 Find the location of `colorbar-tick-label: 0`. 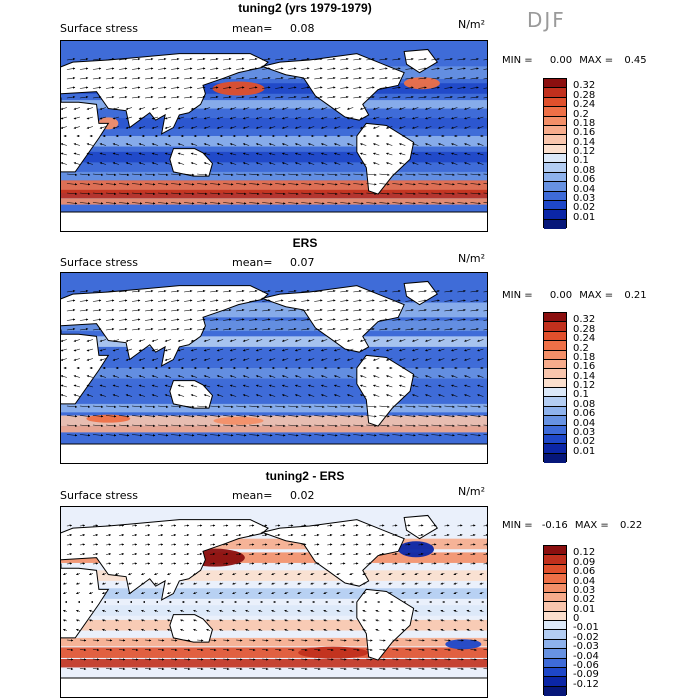

colorbar-tick-label: 0 is located at coordinates (576, 618).